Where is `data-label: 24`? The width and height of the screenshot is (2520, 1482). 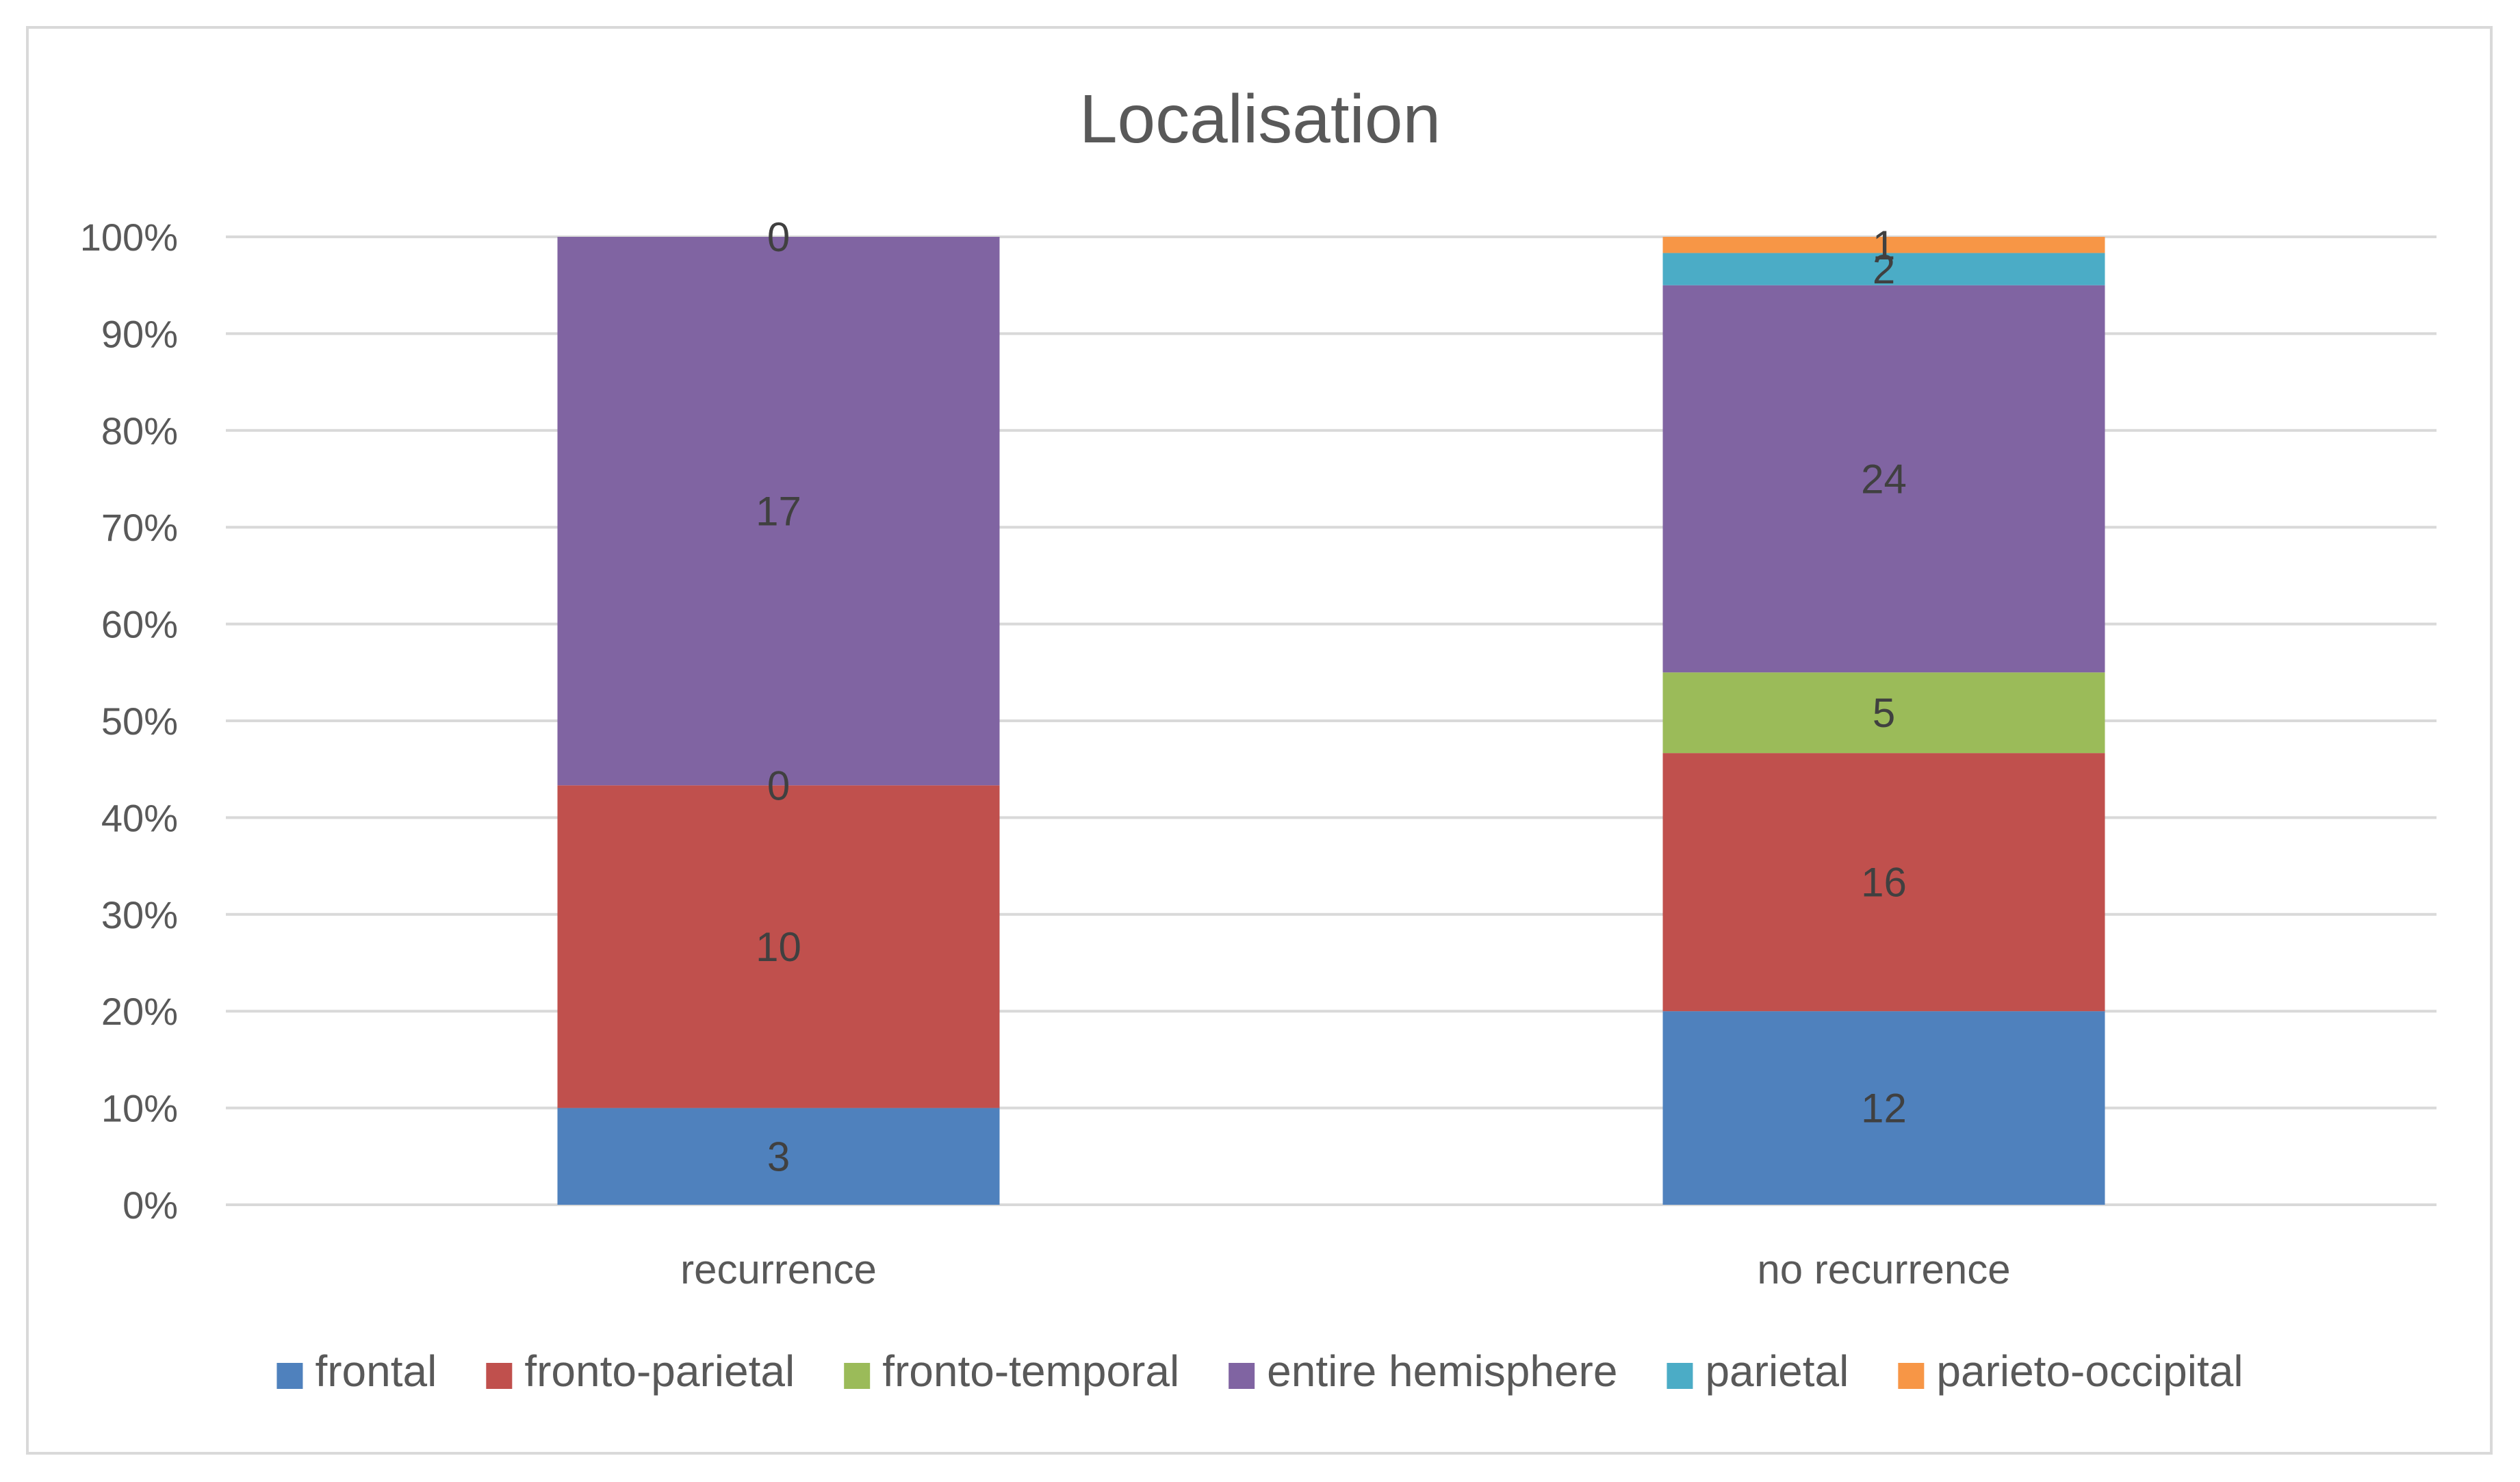 data-label: 24 is located at coordinates (1884, 479).